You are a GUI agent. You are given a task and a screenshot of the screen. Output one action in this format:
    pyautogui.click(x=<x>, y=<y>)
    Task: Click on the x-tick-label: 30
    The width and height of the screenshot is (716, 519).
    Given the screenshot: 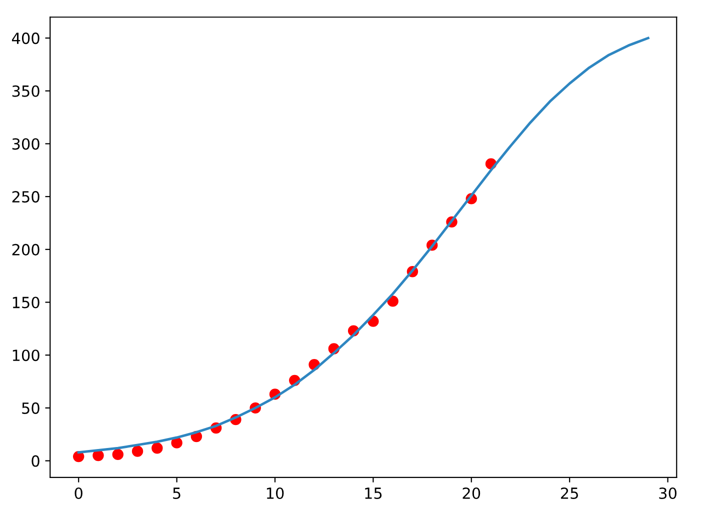 What is the action you would take?
    pyautogui.click(x=667, y=493)
    